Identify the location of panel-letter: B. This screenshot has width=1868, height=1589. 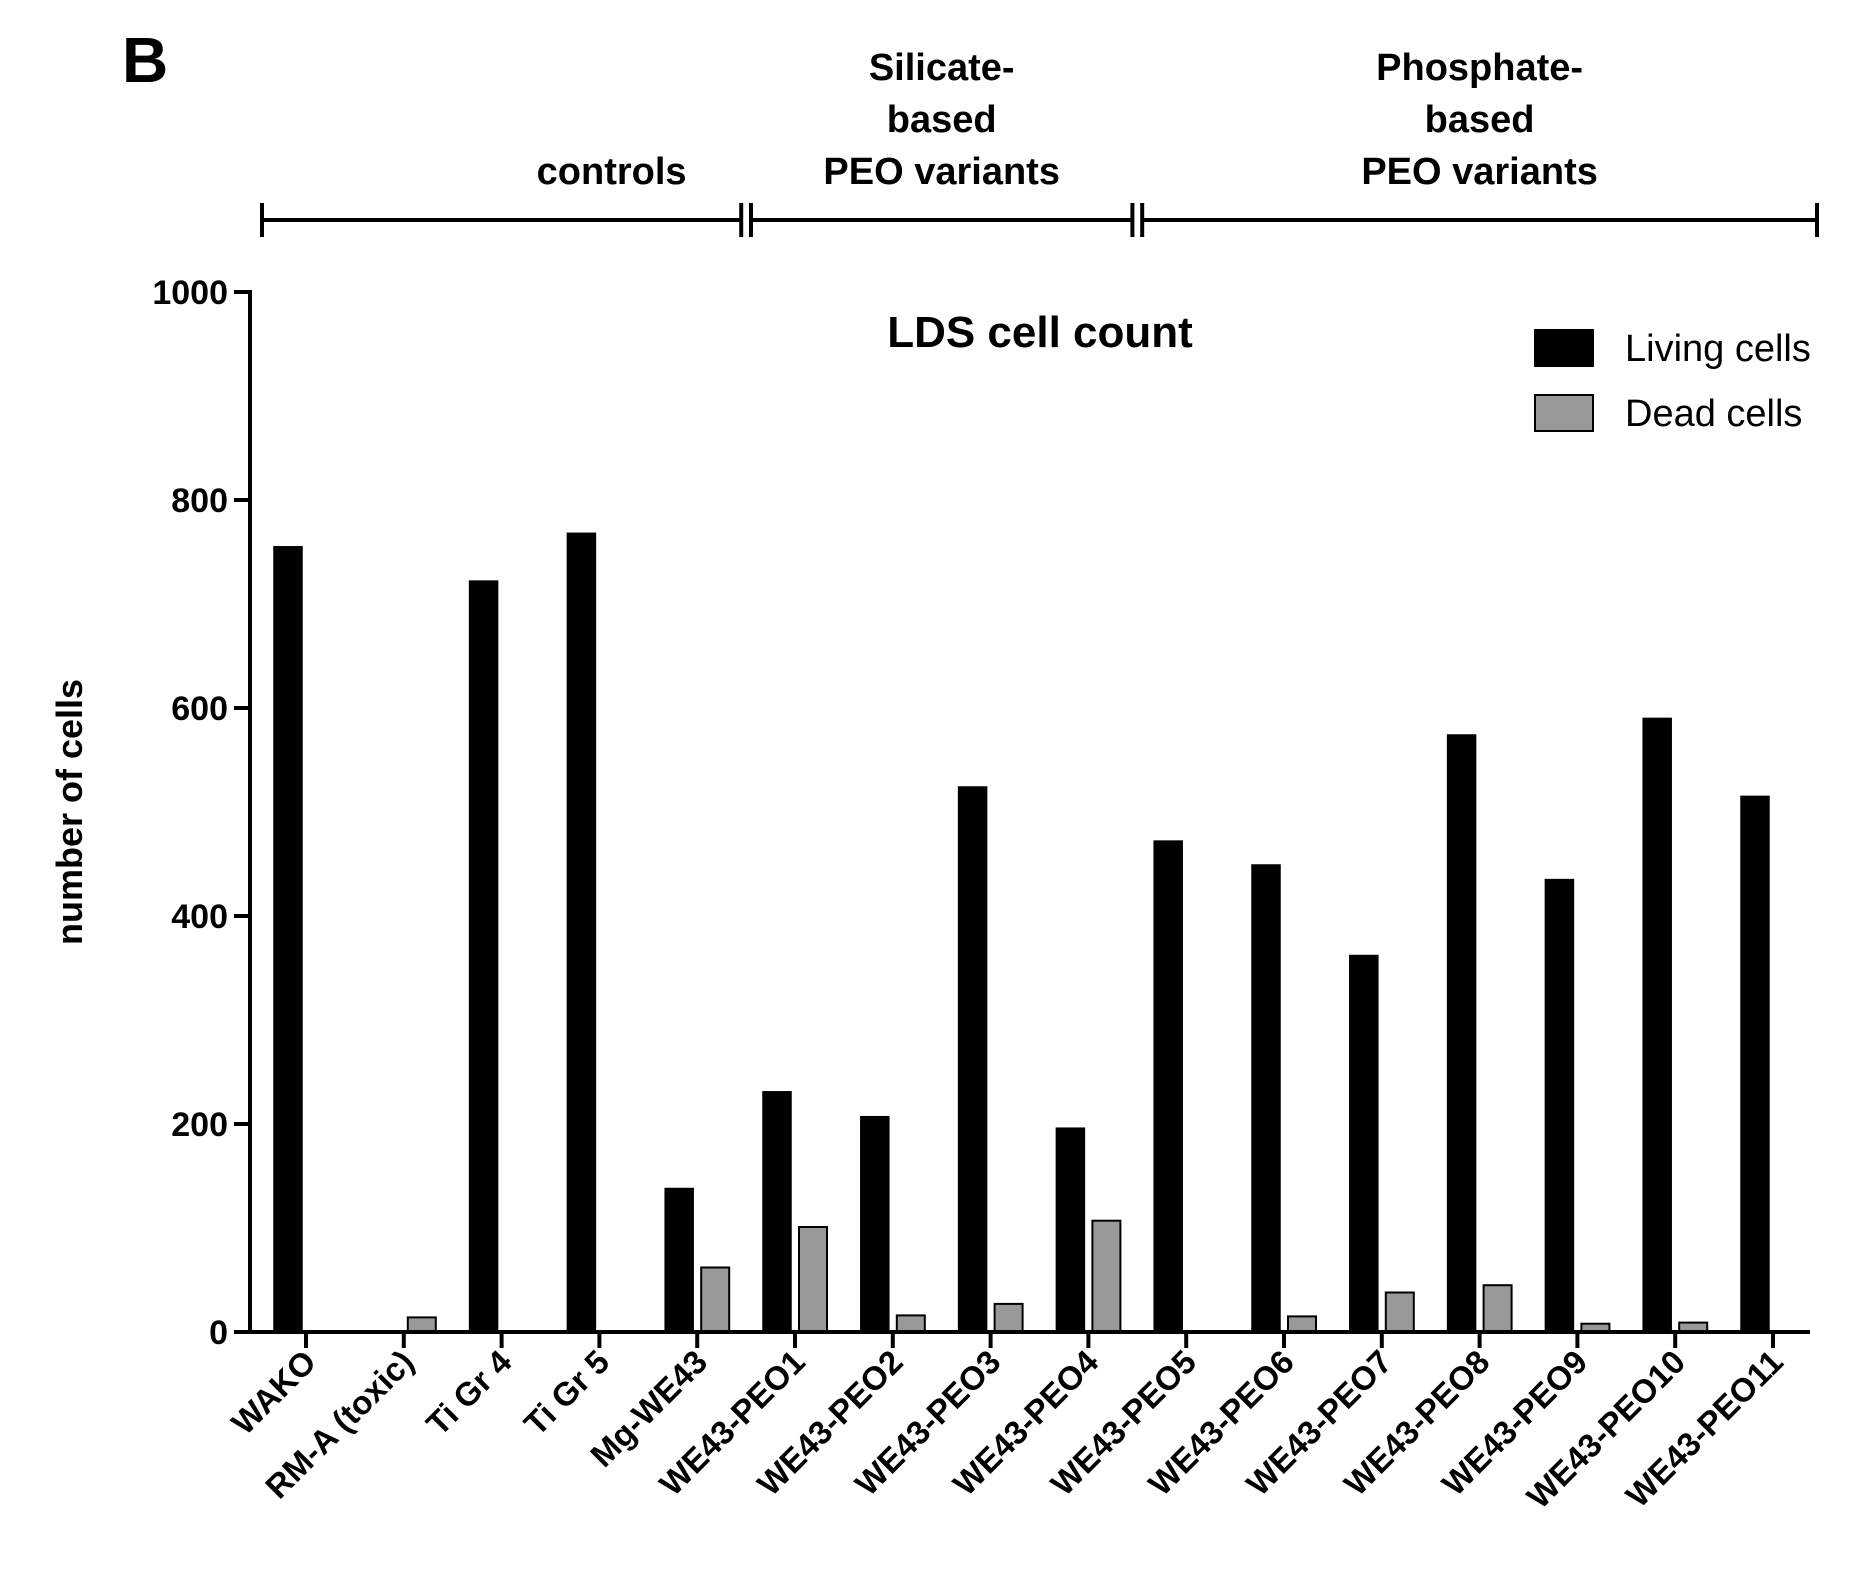
(145, 60).